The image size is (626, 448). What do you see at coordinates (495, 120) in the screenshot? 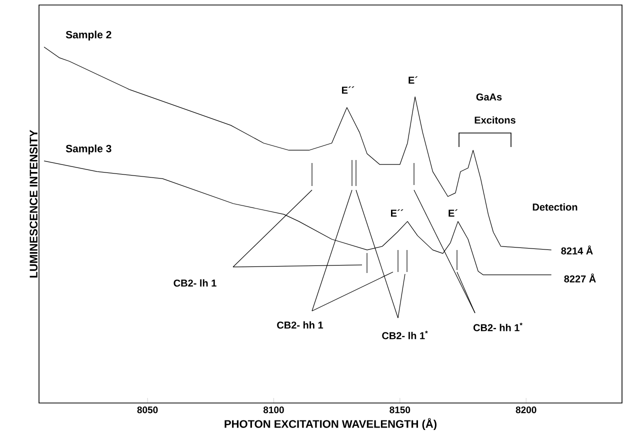
I see `annotation: Excitons` at bounding box center [495, 120].